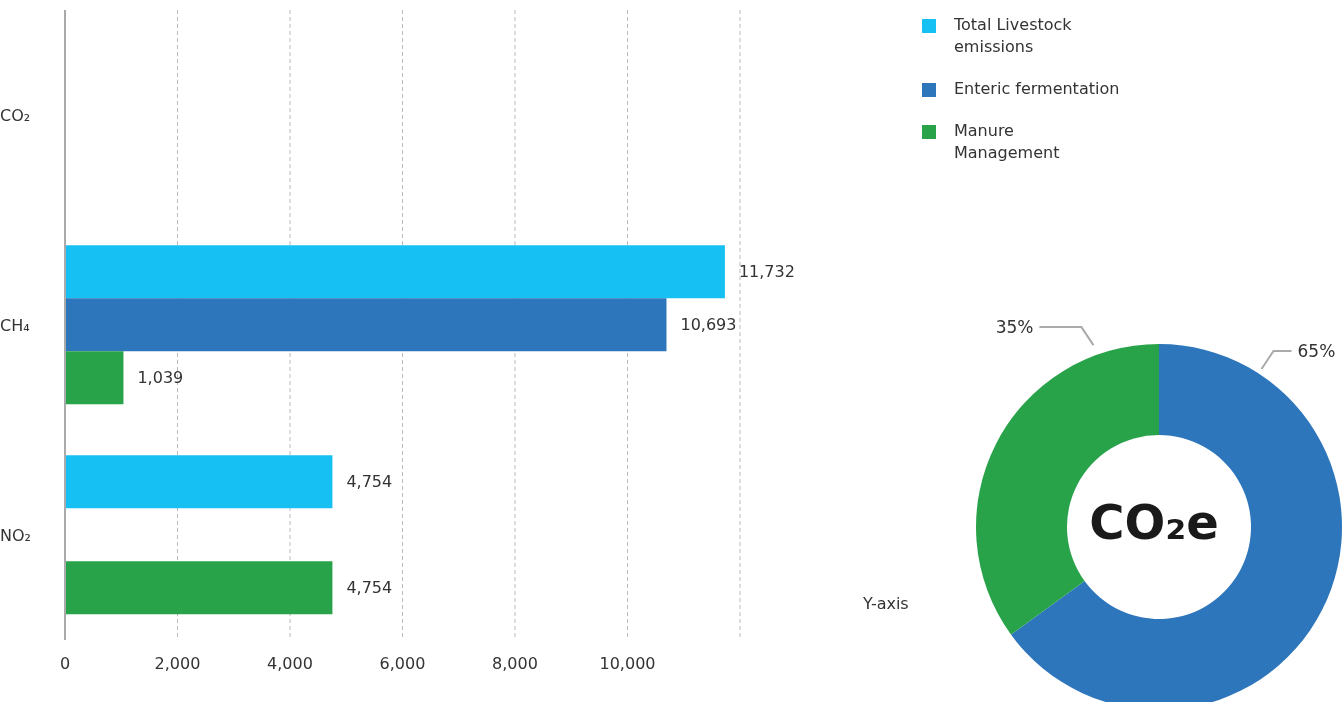 This screenshot has width=1344, height=703. What do you see at coordinates (886, 603) in the screenshot?
I see `text: Y-axis` at bounding box center [886, 603].